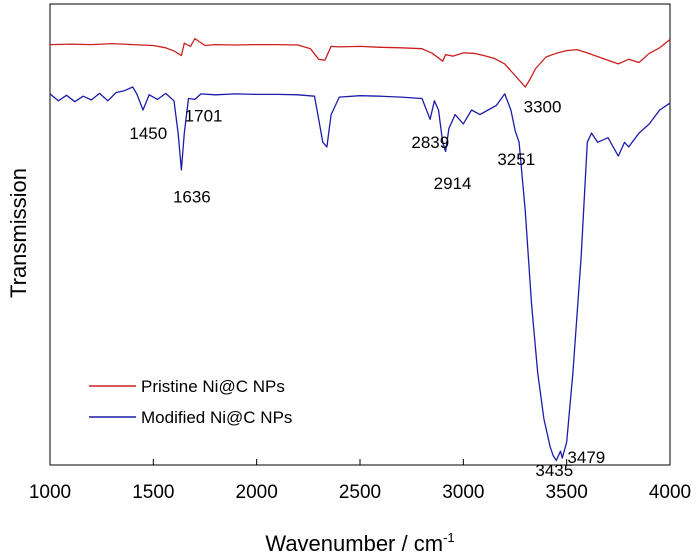 This screenshot has width=700, height=556. Describe the element at coordinates (543, 106) in the screenshot. I see `peak-label: 3300` at that location.